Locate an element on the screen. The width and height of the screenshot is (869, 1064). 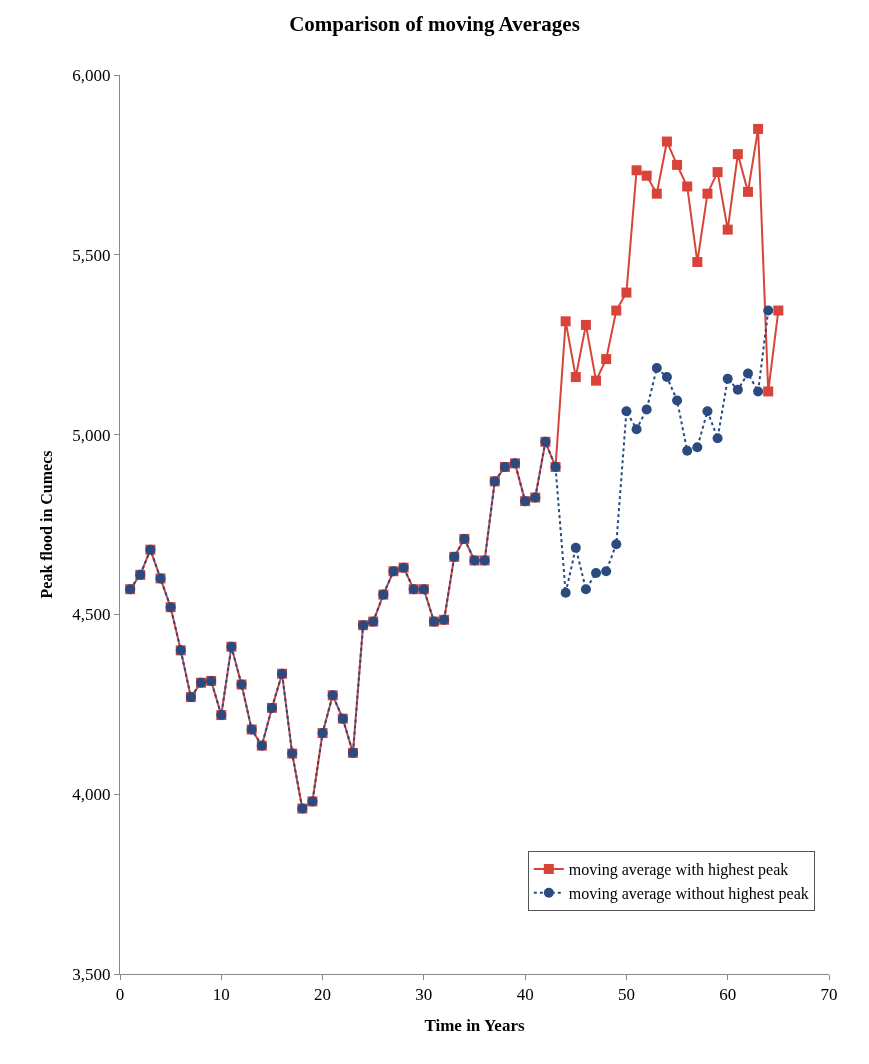
y-tick-label: 5,000 is located at coordinates (91, 435).